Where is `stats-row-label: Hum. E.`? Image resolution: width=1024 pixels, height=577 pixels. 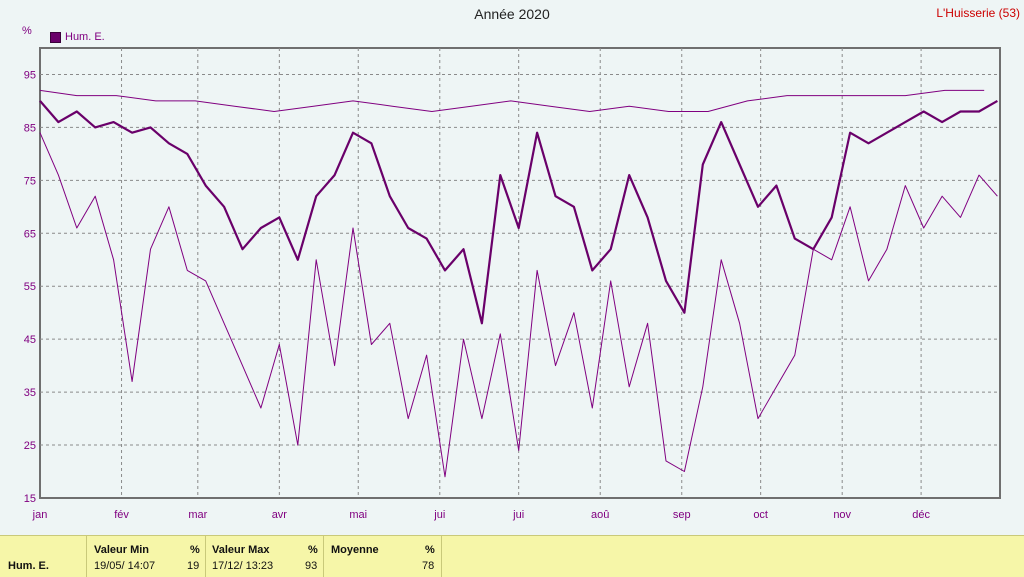 stats-row-label: Hum. E. is located at coordinates (28, 566).